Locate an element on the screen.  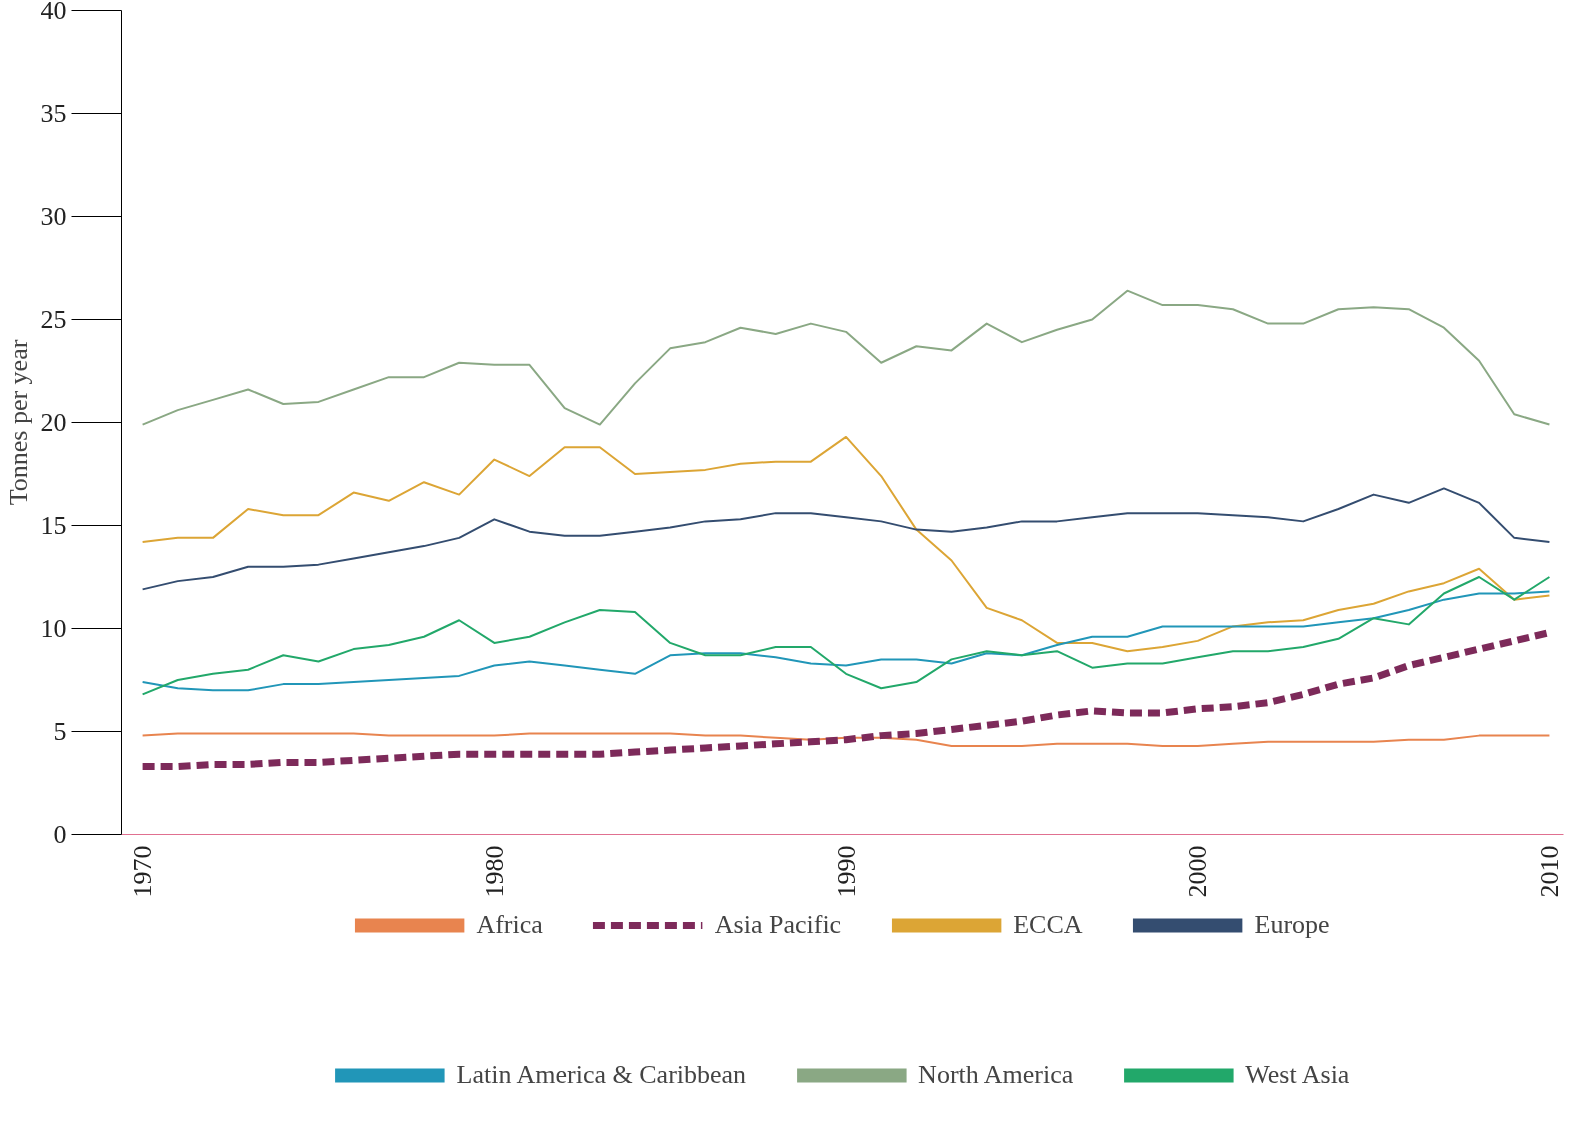
legend-label: West Asia is located at coordinates (1297, 1075).